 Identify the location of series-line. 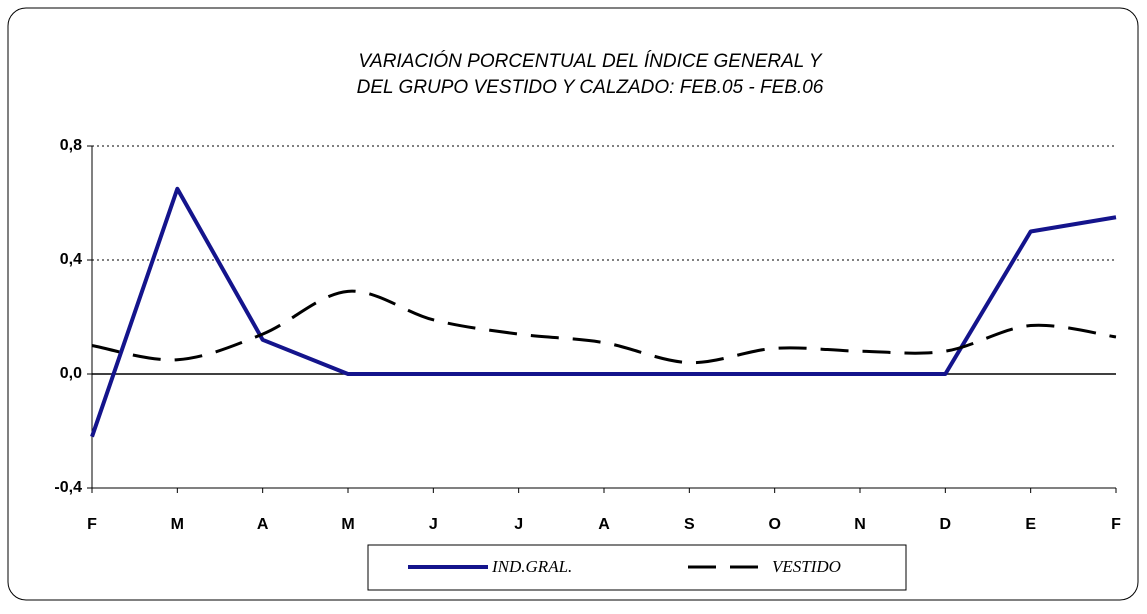
(604, 327).